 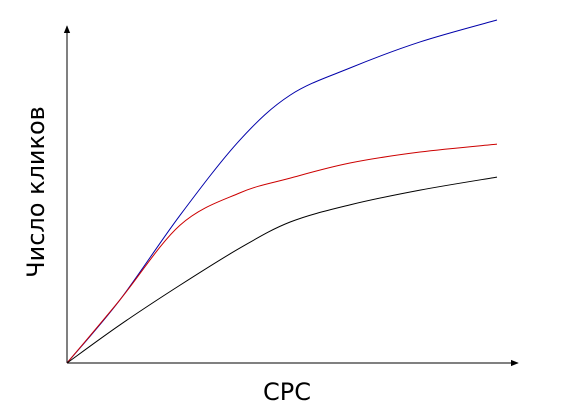 What do you see at coordinates (287, 392) in the screenshot?
I see `x-axis-label: CPC` at bounding box center [287, 392].